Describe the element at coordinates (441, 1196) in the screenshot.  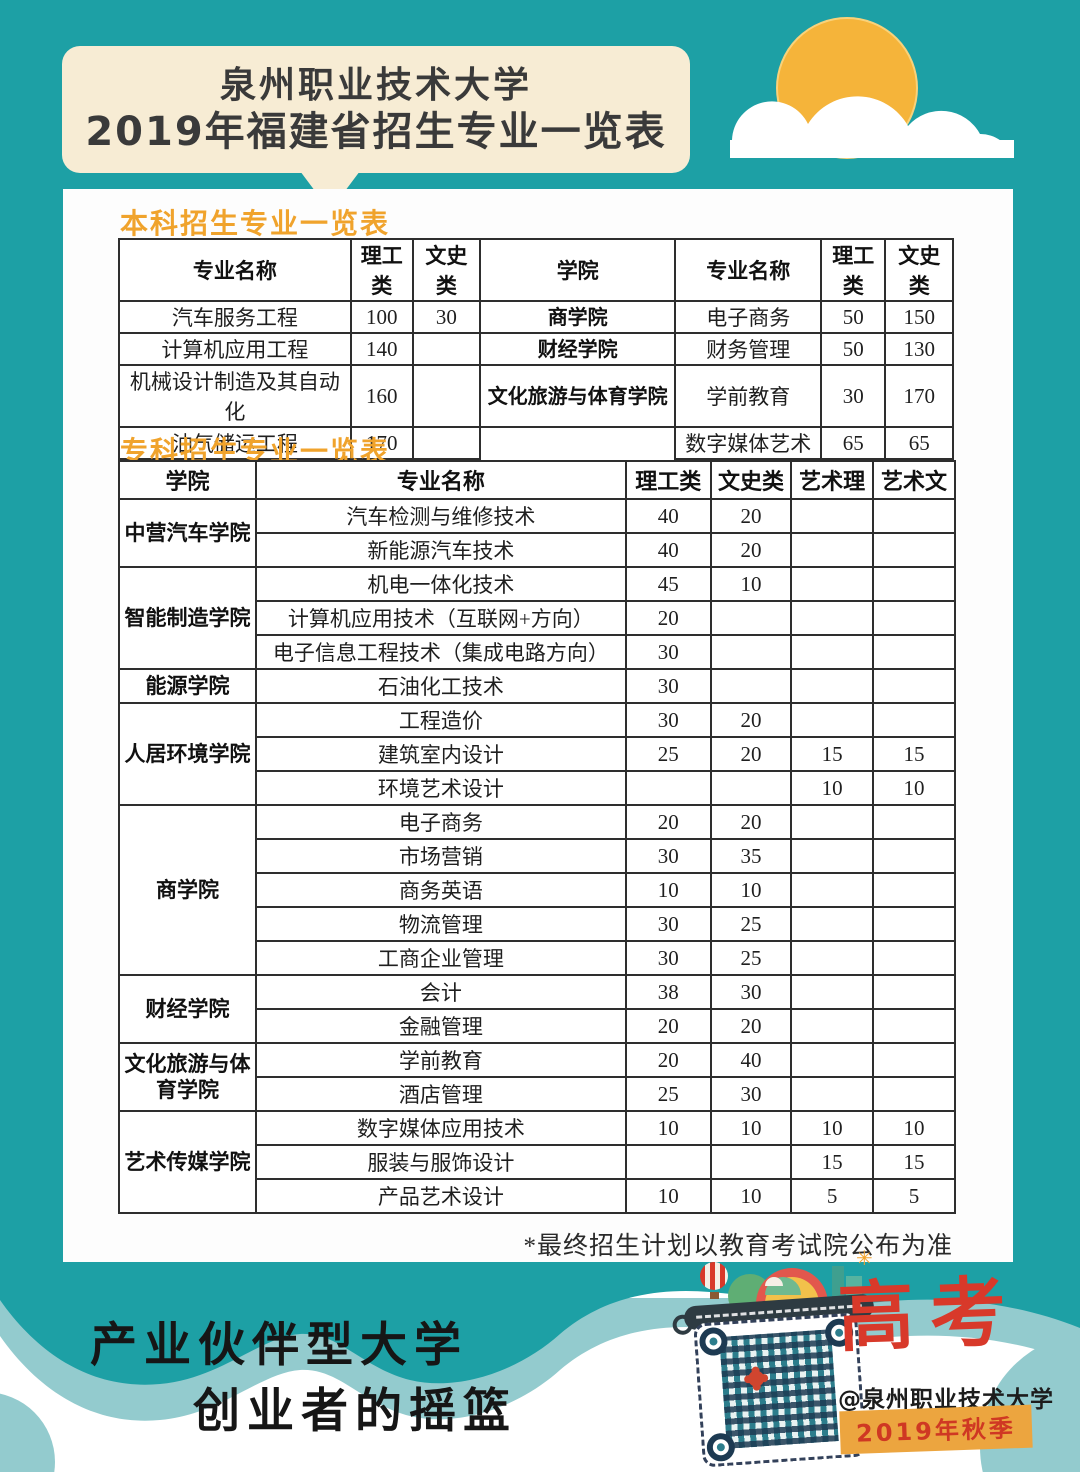
I see `major-cell: 产品艺术设计` at that location.